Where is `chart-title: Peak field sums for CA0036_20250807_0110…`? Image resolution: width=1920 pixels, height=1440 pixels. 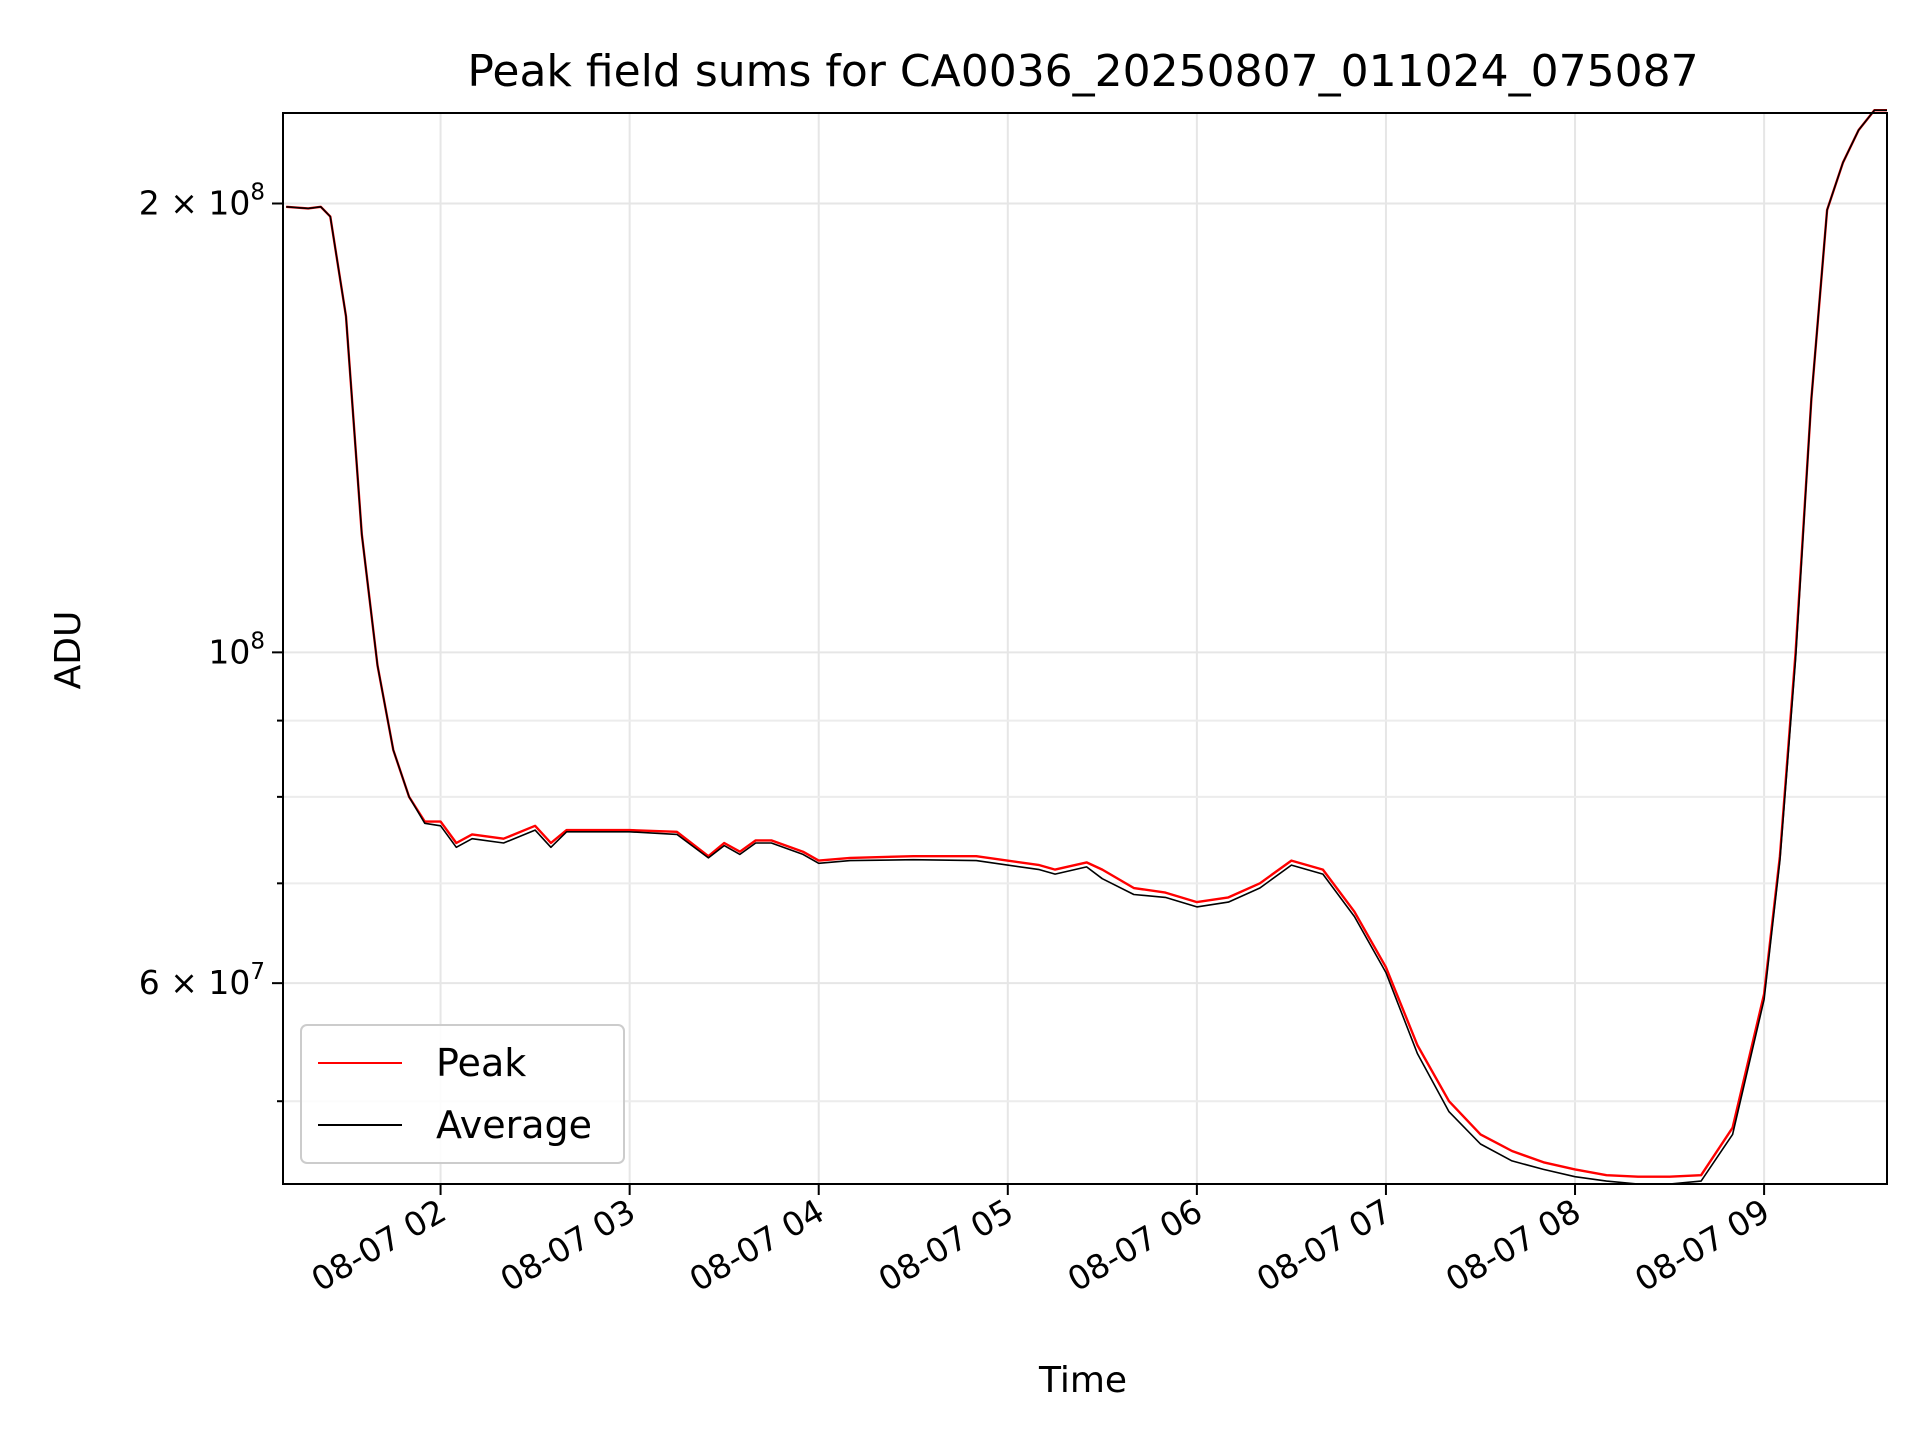 chart-title: Peak field sums for CA0036_20250807_0110… is located at coordinates (1082, 71).